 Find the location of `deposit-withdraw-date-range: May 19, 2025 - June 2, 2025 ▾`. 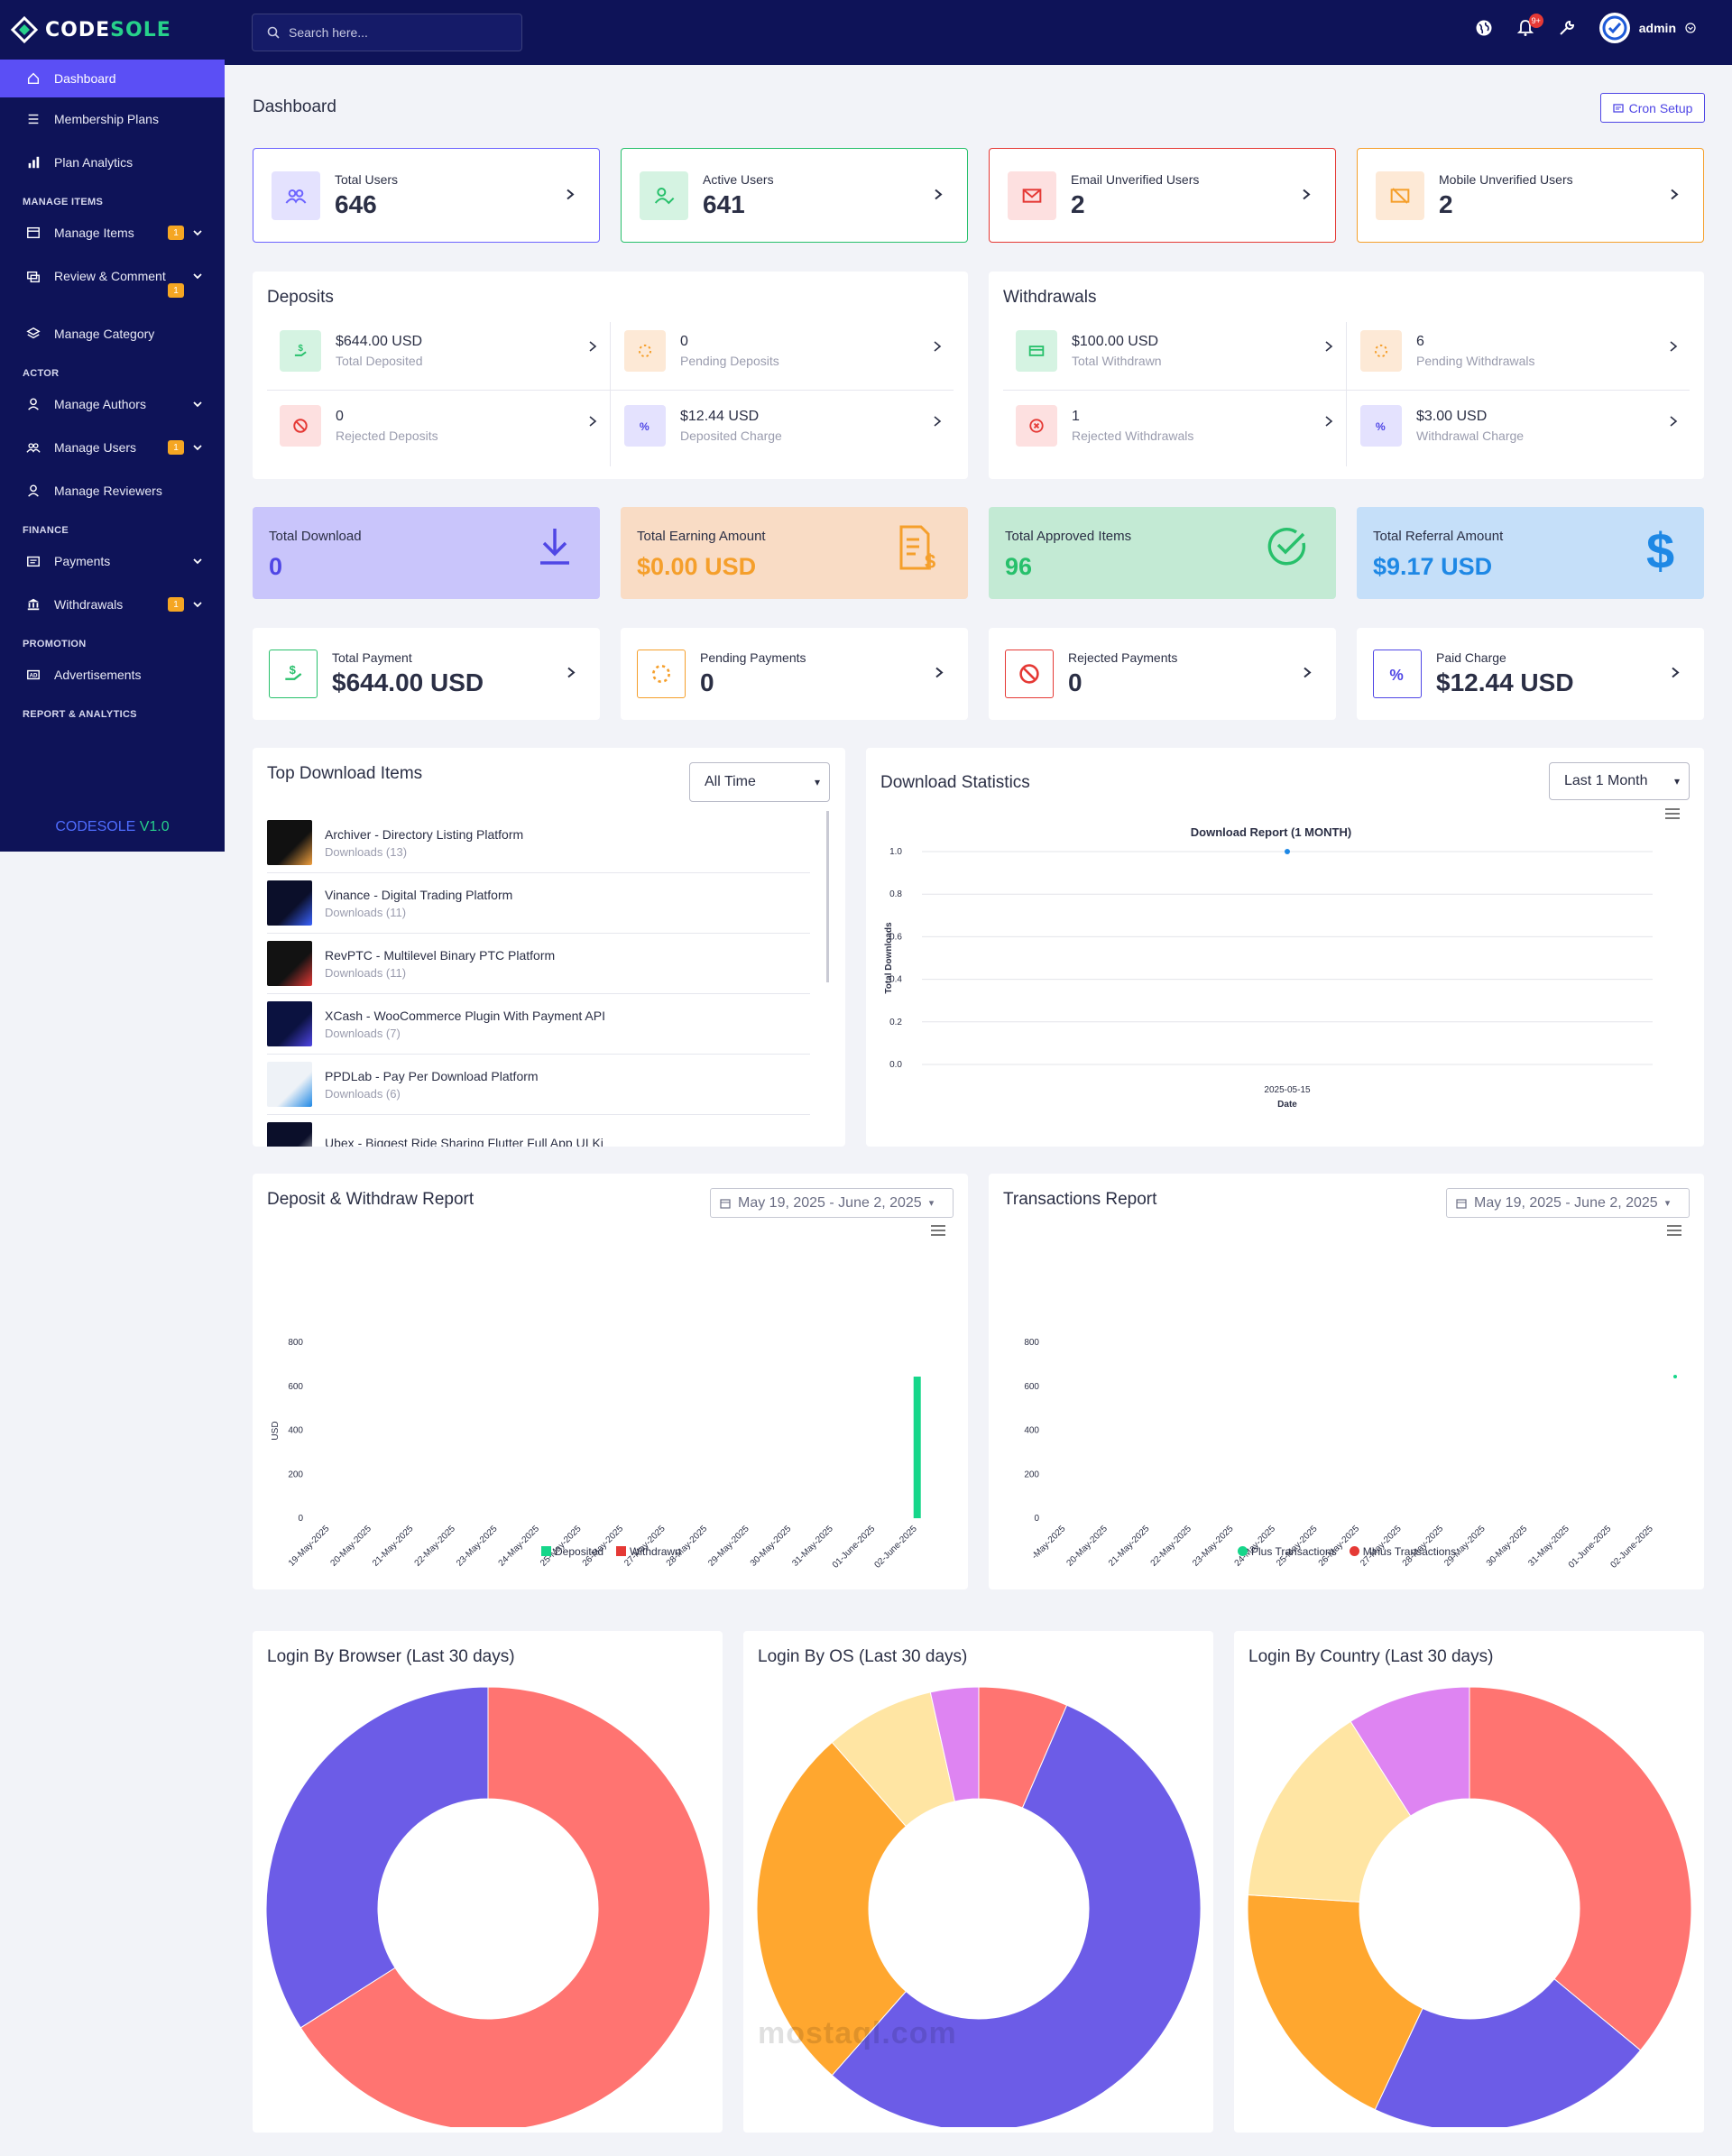

deposit-withdraw-date-range: May 19, 2025 - June 2, 2025 ▾ is located at coordinates (832, 1203).